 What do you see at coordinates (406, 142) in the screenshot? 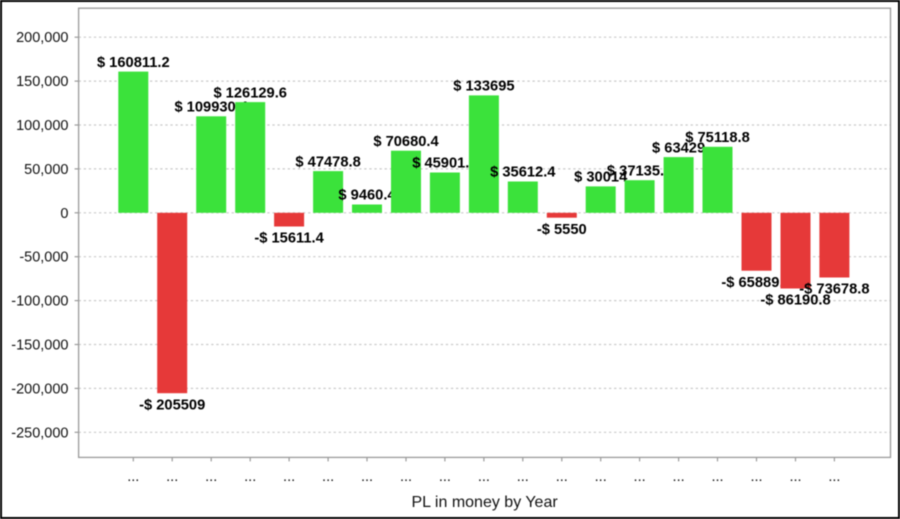
I see `svg-text: $ 70680.4` at bounding box center [406, 142].